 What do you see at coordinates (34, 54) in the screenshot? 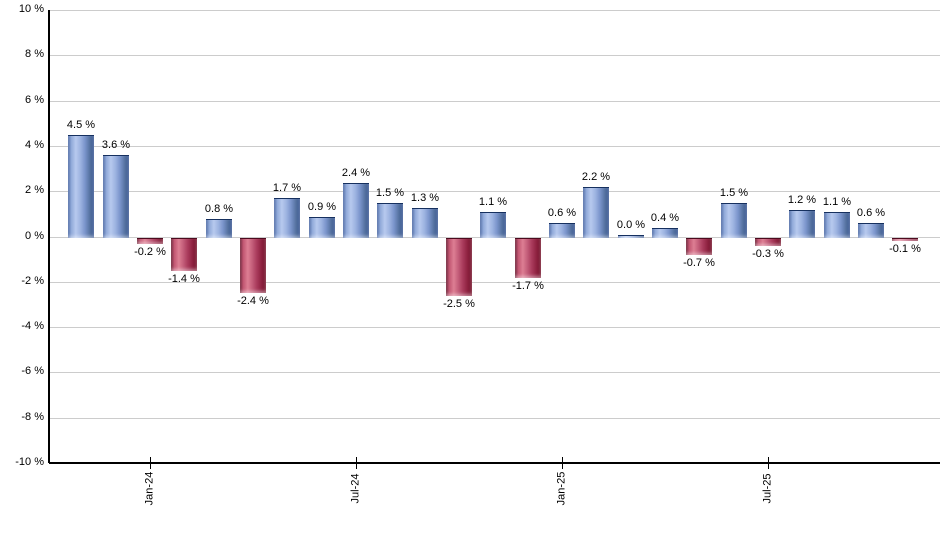
I see `y-axis-tick-label: 8 %` at bounding box center [34, 54].